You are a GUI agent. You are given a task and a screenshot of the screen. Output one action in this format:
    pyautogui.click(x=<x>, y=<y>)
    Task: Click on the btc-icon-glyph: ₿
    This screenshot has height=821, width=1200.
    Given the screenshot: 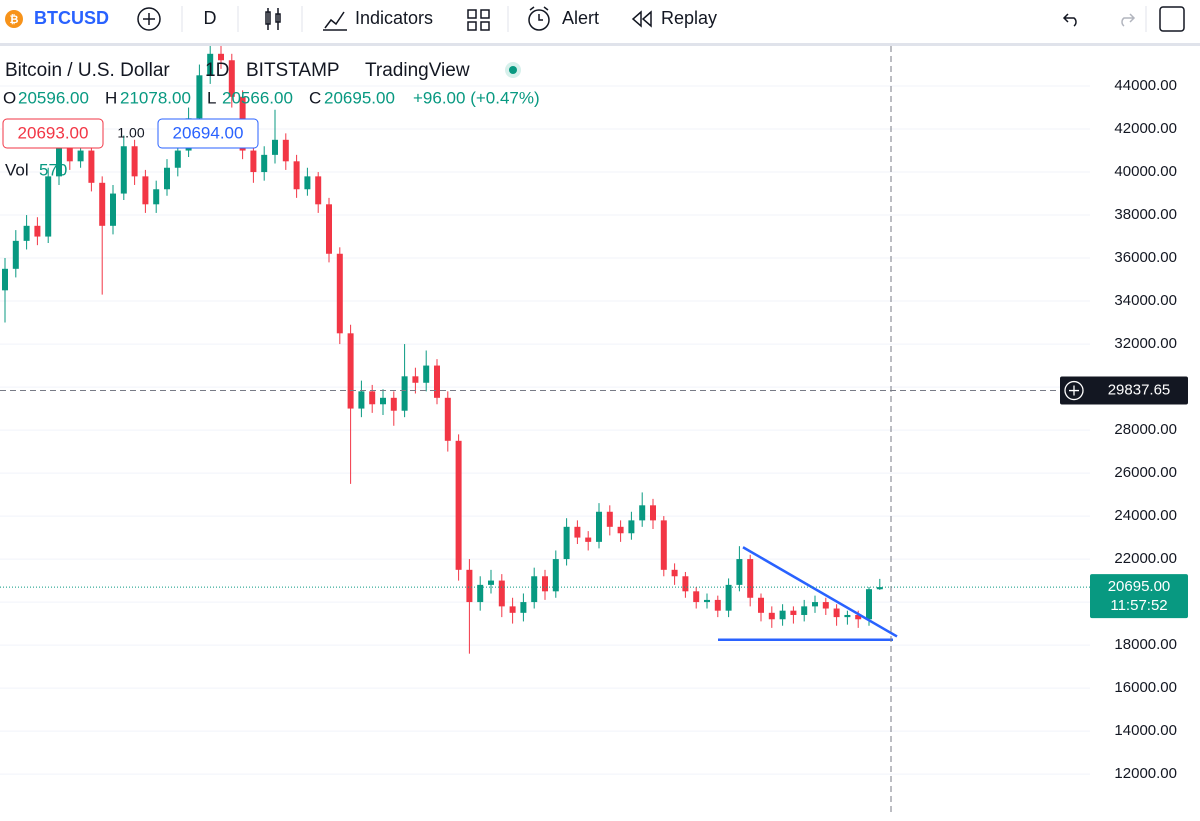 What is the action you would take?
    pyautogui.click(x=14, y=20)
    